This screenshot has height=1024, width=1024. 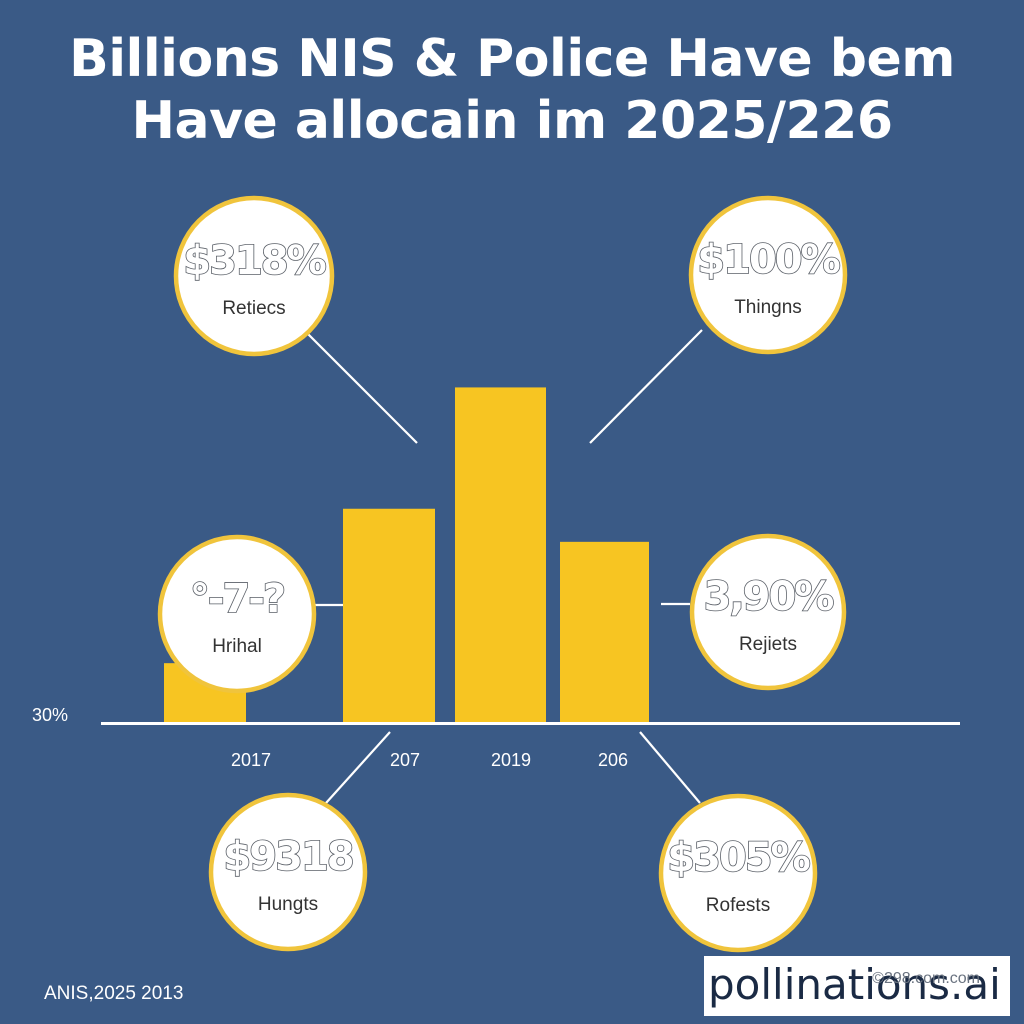 I want to click on bubble-value: $305%, so click(x=738, y=858).